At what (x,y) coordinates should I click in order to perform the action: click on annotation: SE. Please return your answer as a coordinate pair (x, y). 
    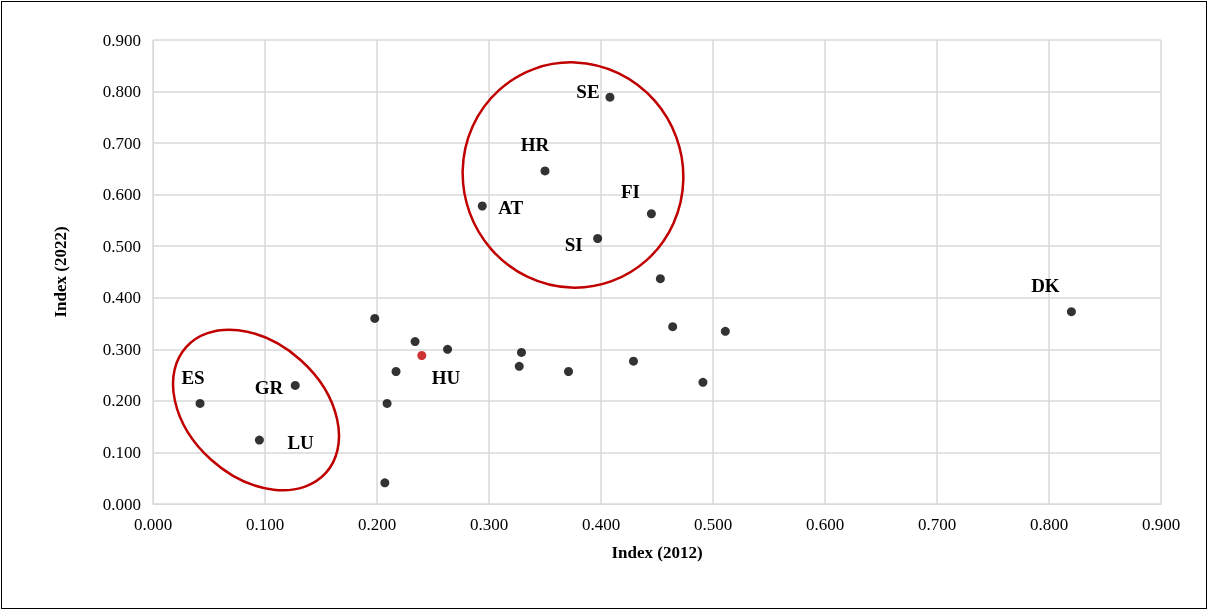
    Looking at the image, I should click on (588, 91).